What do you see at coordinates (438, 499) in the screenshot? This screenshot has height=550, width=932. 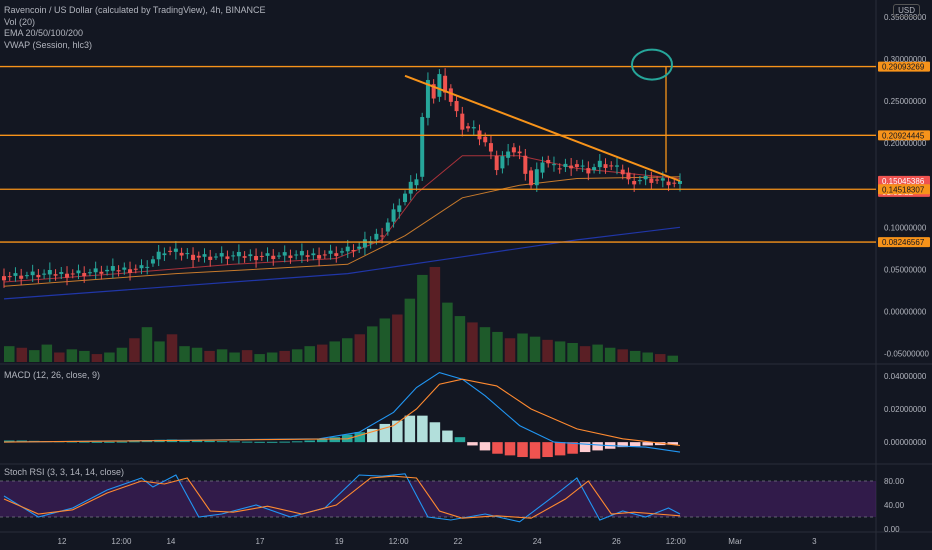 I see `stoch-overbought-oversold-band` at bounding box center [438, 499].